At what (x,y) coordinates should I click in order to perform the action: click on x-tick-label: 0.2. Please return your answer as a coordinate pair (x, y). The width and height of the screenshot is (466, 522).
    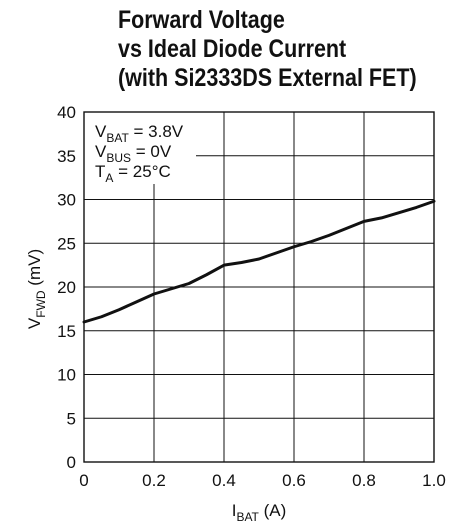
    Looking at the image, I should click on (154, 480).